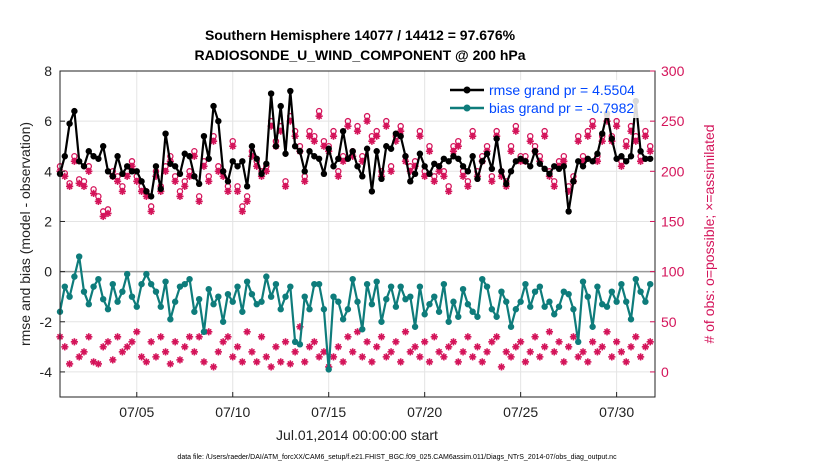 The width and height of the screenshot is (830, 470). What do you see at coordinates (673, 171) in the screenshot?
I see `y-tick-label-right-4: 200` at bounding box center [673, 171].